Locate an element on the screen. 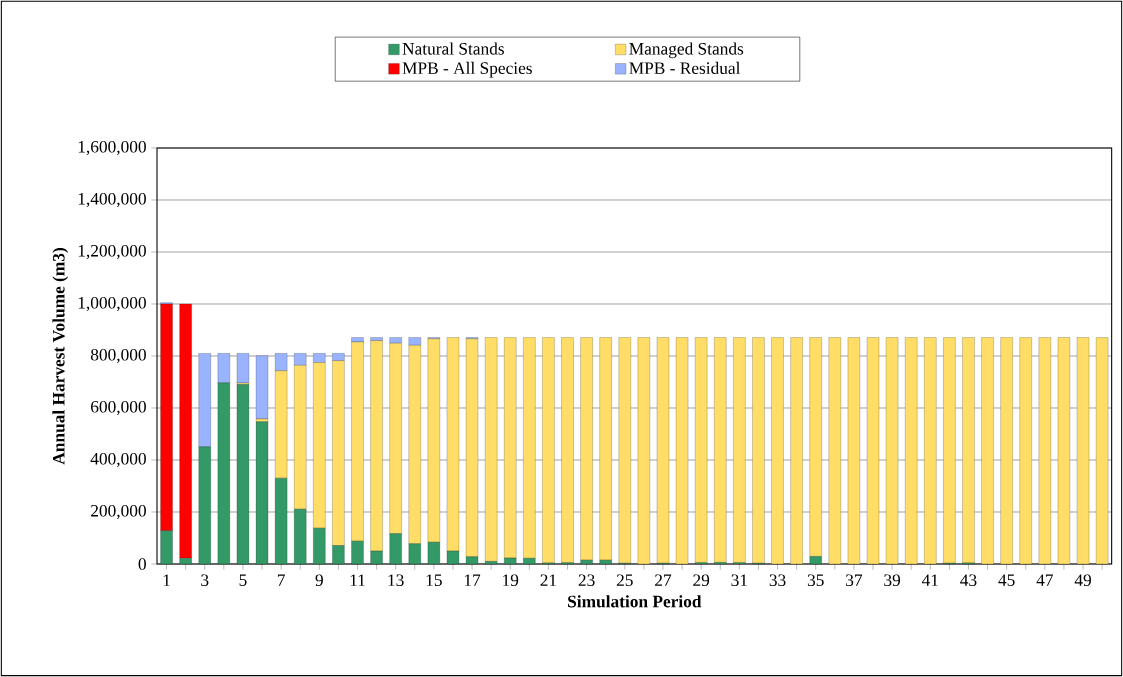  x-tick-label: 23 is located at coordinates (586, 580).